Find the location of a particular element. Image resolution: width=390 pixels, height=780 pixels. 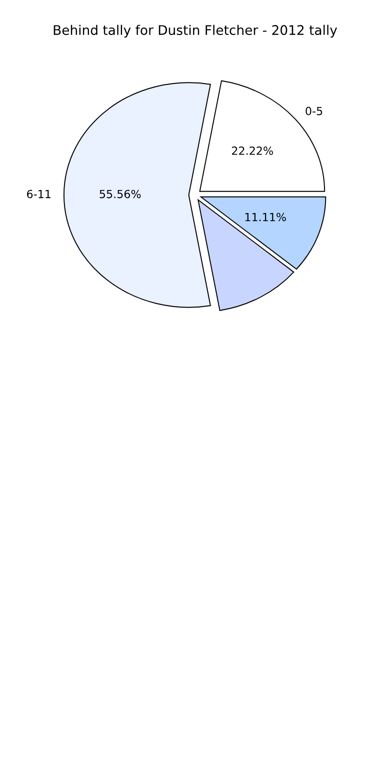

chart-title: Behind tally for Dustin Fletcher - 2012 tally is located at coordinates (196, 31).